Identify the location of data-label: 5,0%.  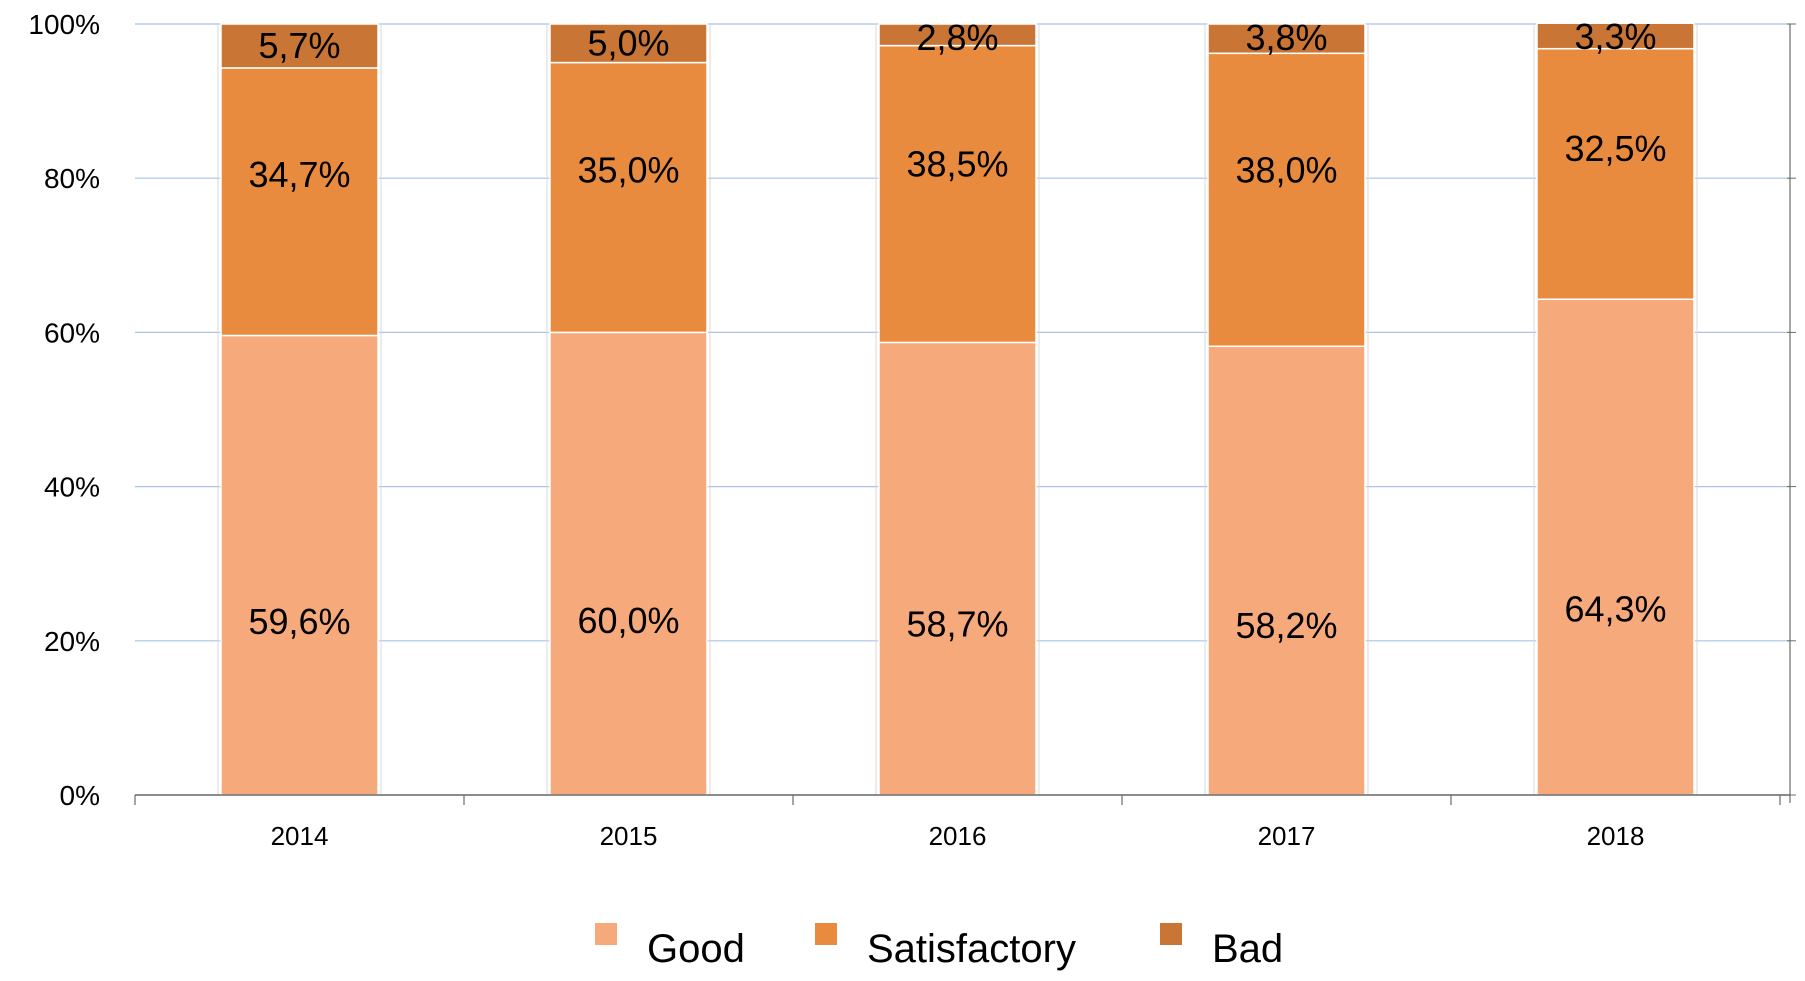
(628, 42).